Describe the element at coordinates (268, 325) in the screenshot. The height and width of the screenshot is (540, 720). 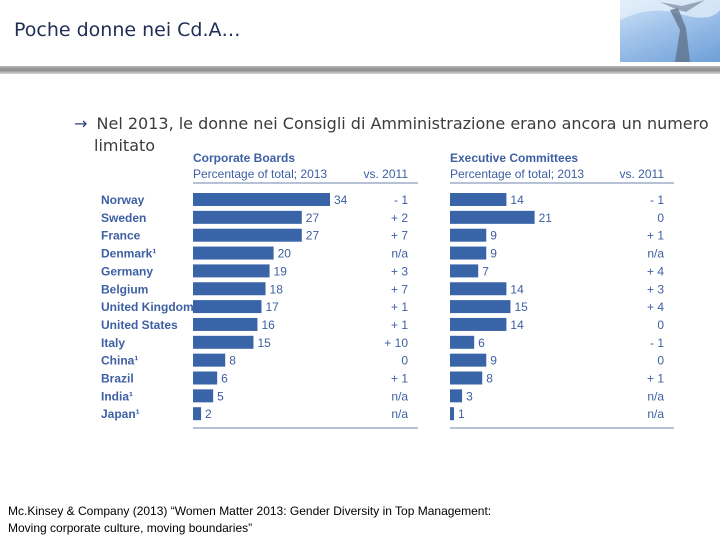
I see `bar-value-0-7: 16` at that location.